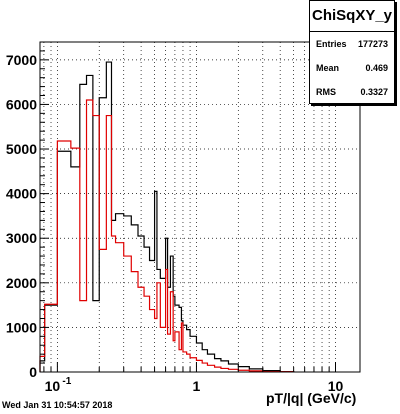 The width and height of the screenshot is (400, 414). What do you see at coordinates (352, 44) in the screenshot?
I see `stats-entries-row: Entries 177273` at bounding box center [352, 44].